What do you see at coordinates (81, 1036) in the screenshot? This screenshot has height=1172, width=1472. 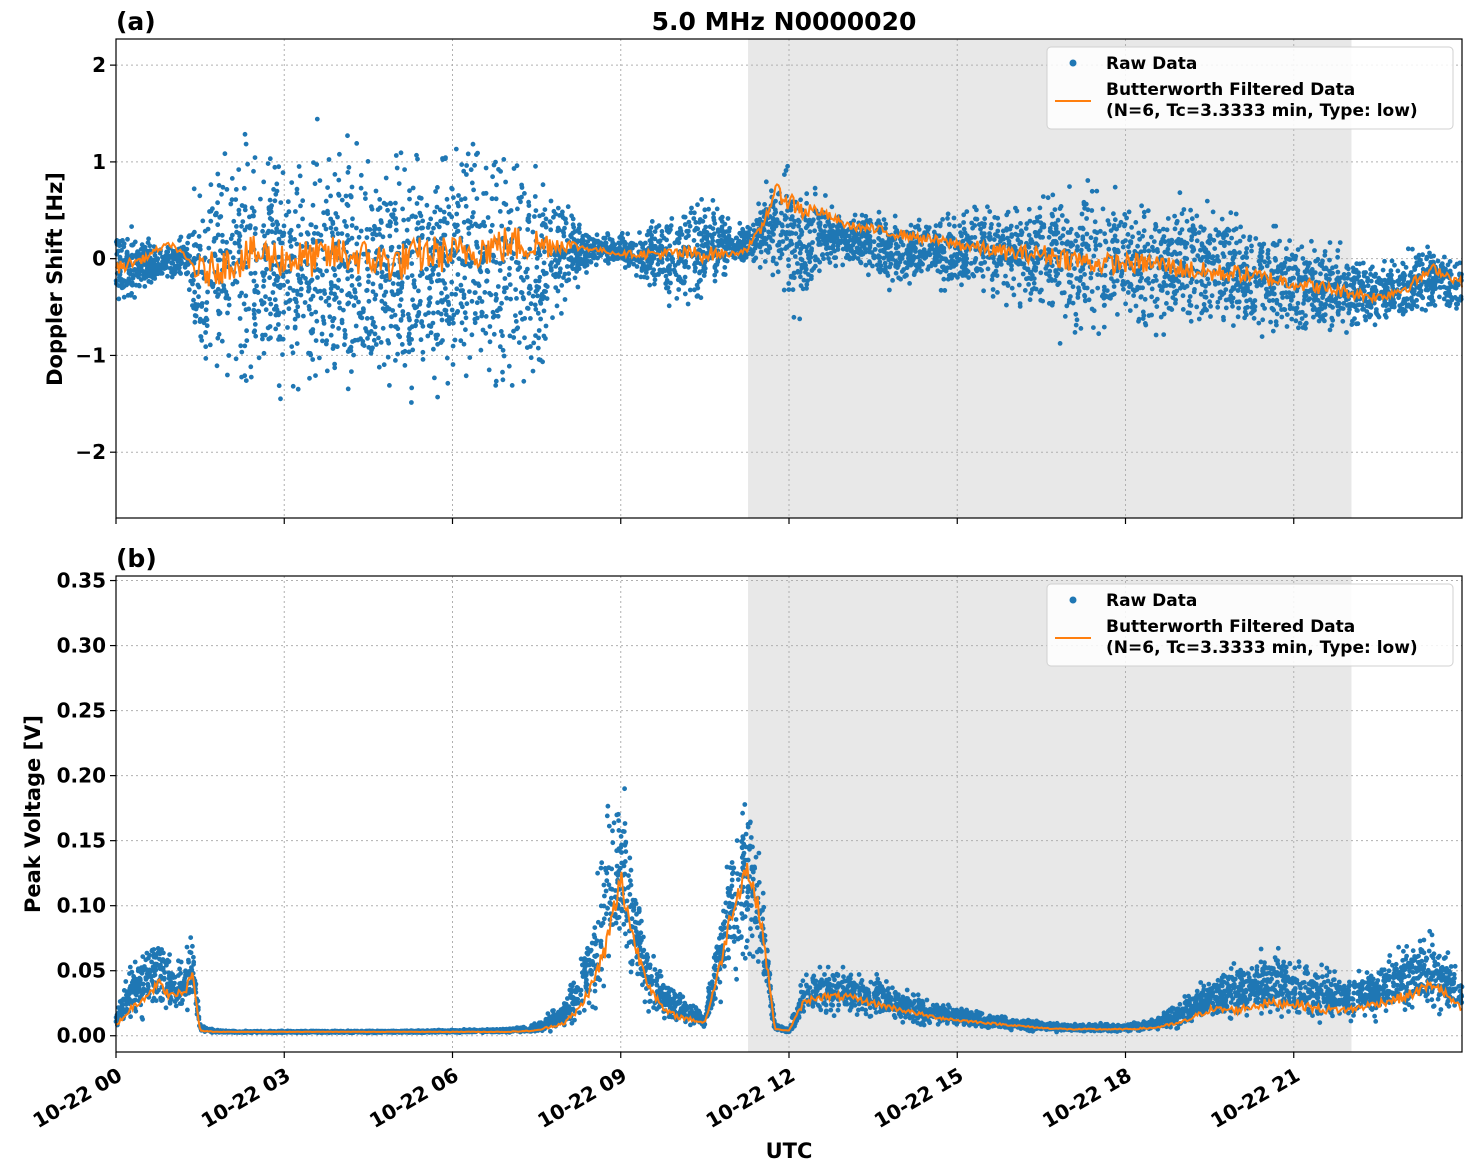 I see `panel-b-y-tick-label: 0.00` at bounding box center [81, 1036].